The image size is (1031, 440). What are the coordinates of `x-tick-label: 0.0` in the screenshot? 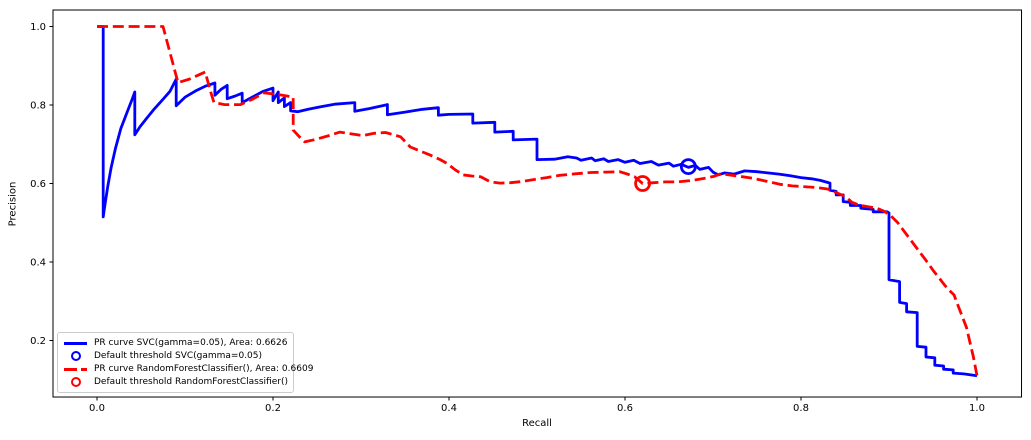 It's located at (97, 408).